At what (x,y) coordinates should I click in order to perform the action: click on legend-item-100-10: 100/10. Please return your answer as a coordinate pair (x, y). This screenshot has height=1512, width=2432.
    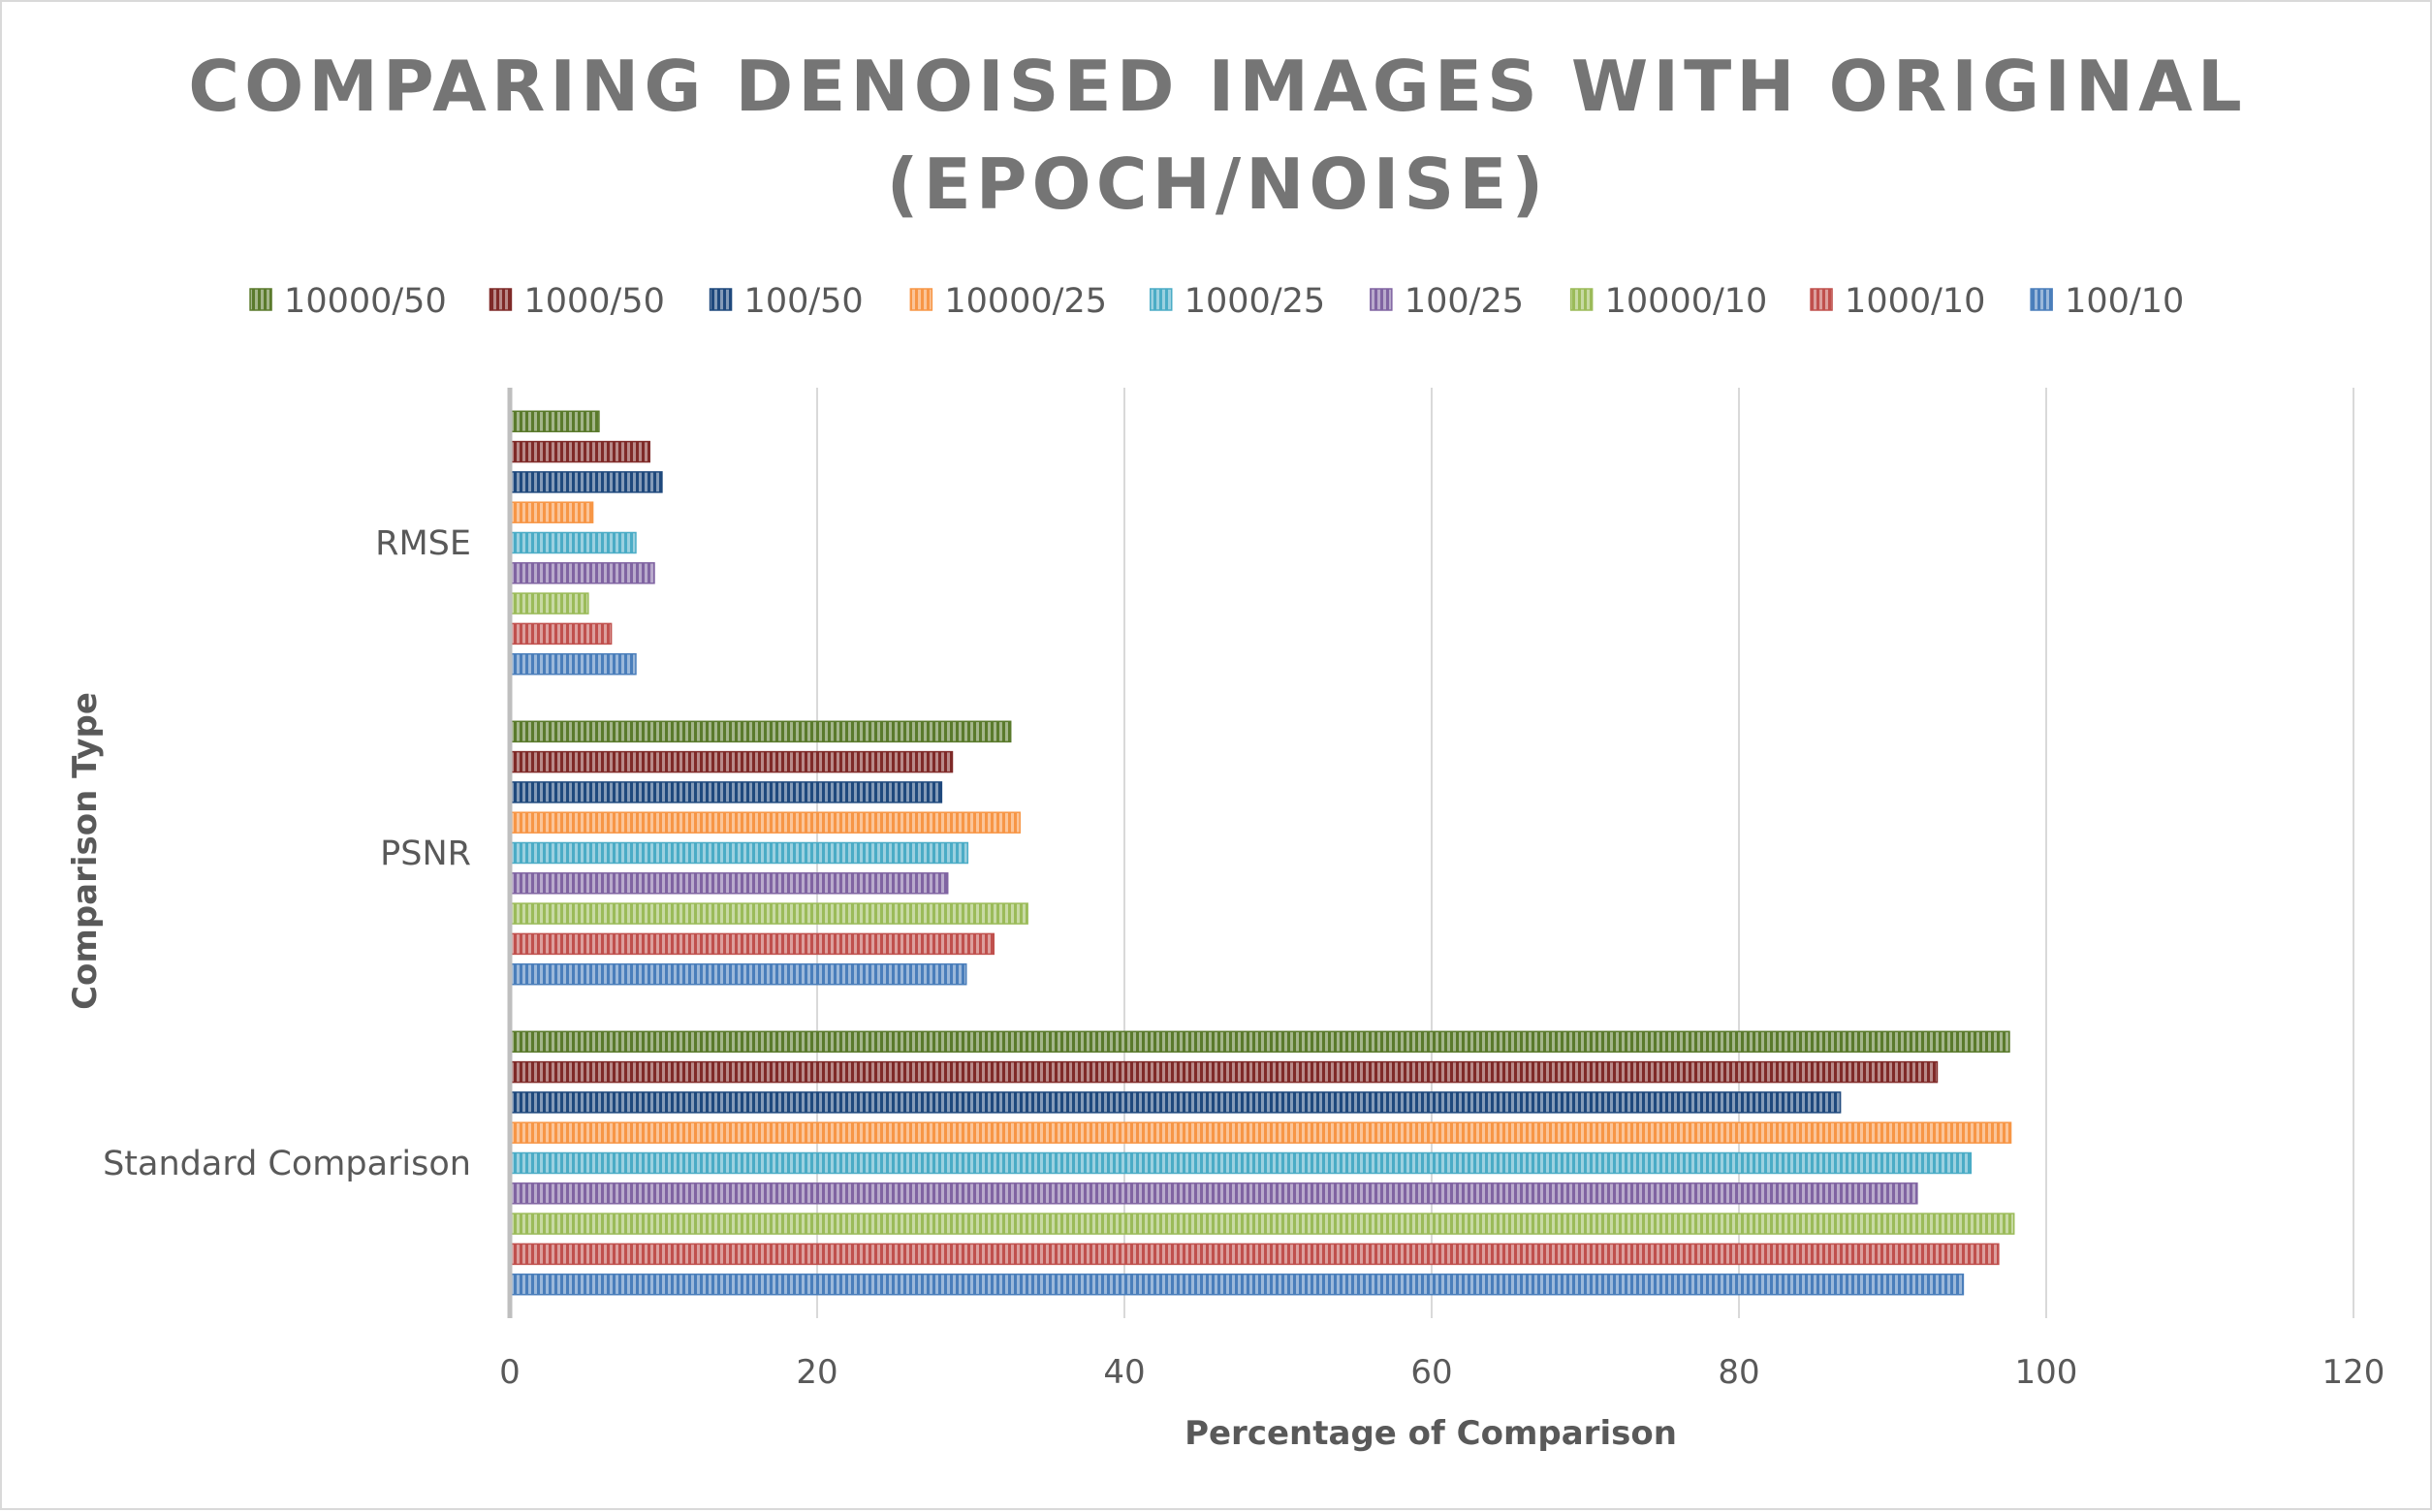
    Looking at the image, I should click on (2107, 302).